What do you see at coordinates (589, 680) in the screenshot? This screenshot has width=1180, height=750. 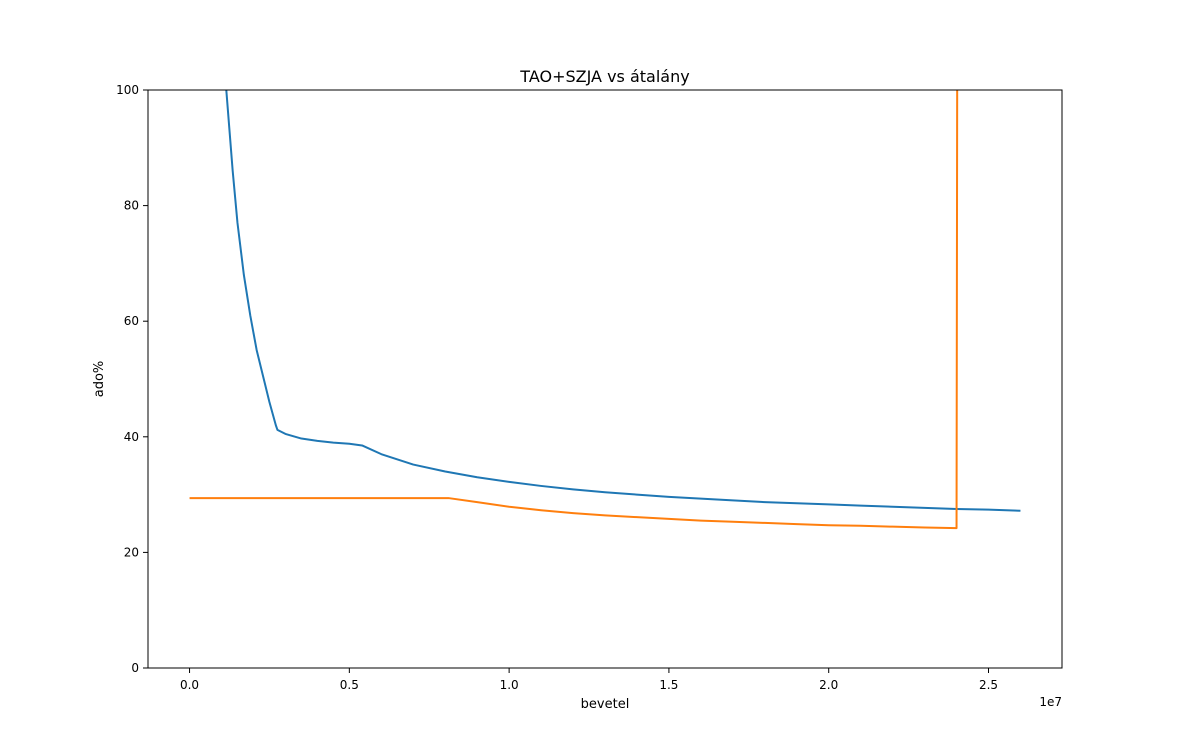 I see `x-axis: 0.0 0.5 1.0 1.5 2.0 2.5` at bounding box center [589, 680].